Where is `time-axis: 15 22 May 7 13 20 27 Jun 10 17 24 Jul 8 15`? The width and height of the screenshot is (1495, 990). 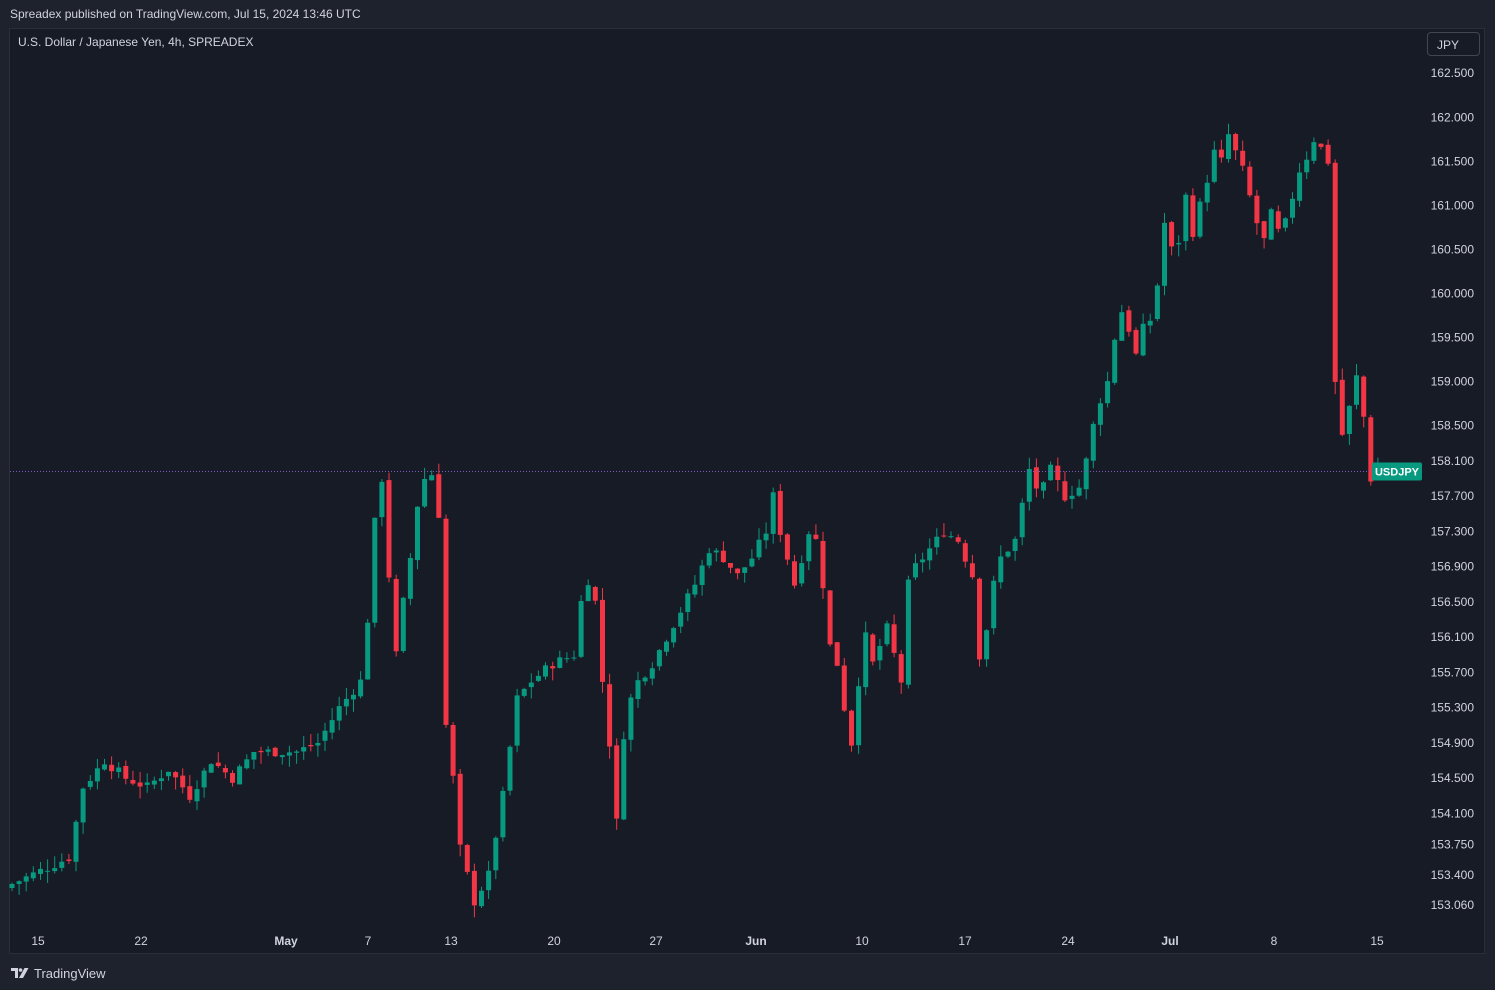
time-axis: 15 22 May 7 13 20 27 Jun 10 17 24 Jul 8 15 is located at coordinates (707, 941).